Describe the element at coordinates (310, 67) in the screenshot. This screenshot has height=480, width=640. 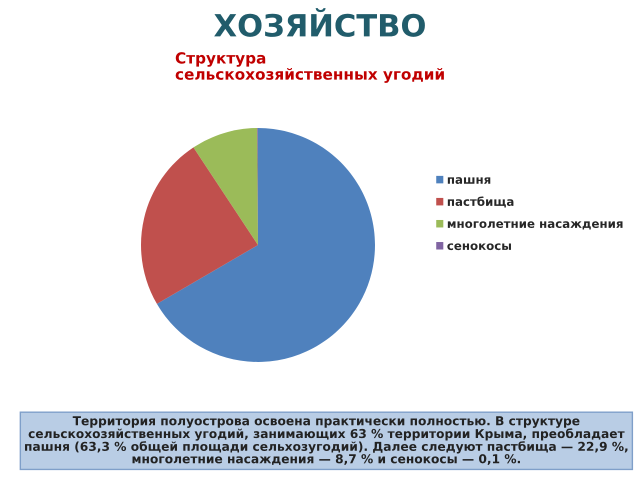
I see `chart-subtitle: Структура сельскохозяйственных угодий` at that location.